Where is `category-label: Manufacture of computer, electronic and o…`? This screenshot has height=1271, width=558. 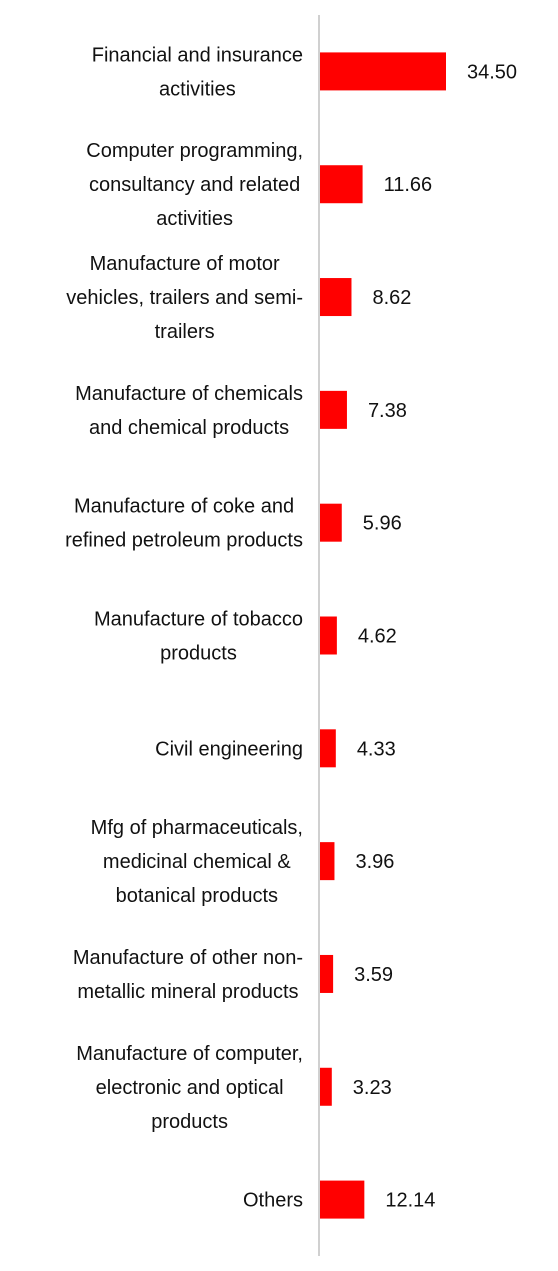 category-label: Manufacture of computer, electronic and o… is located at coordinates (189, 1088).